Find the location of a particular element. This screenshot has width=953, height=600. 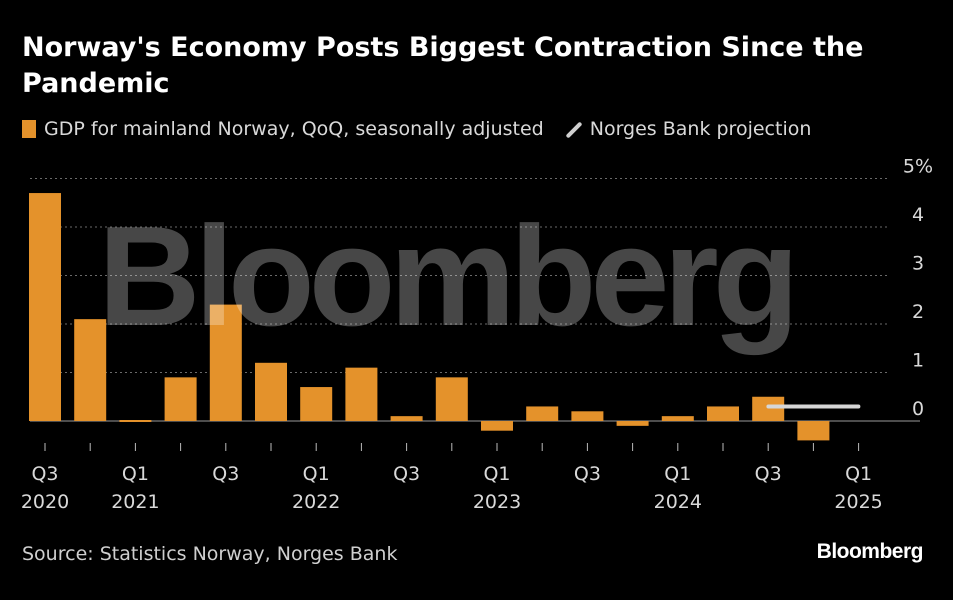

y-tick-label: 1 is located at coordinates (918, 361).